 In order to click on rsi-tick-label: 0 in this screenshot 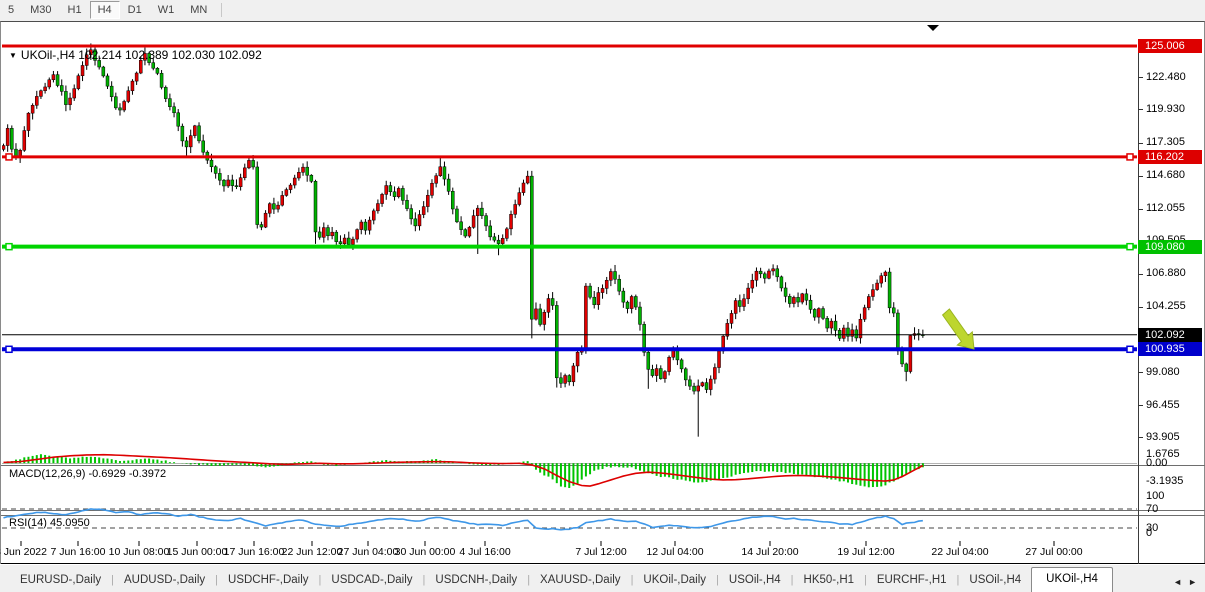, I will do `click(1149, 533)`.